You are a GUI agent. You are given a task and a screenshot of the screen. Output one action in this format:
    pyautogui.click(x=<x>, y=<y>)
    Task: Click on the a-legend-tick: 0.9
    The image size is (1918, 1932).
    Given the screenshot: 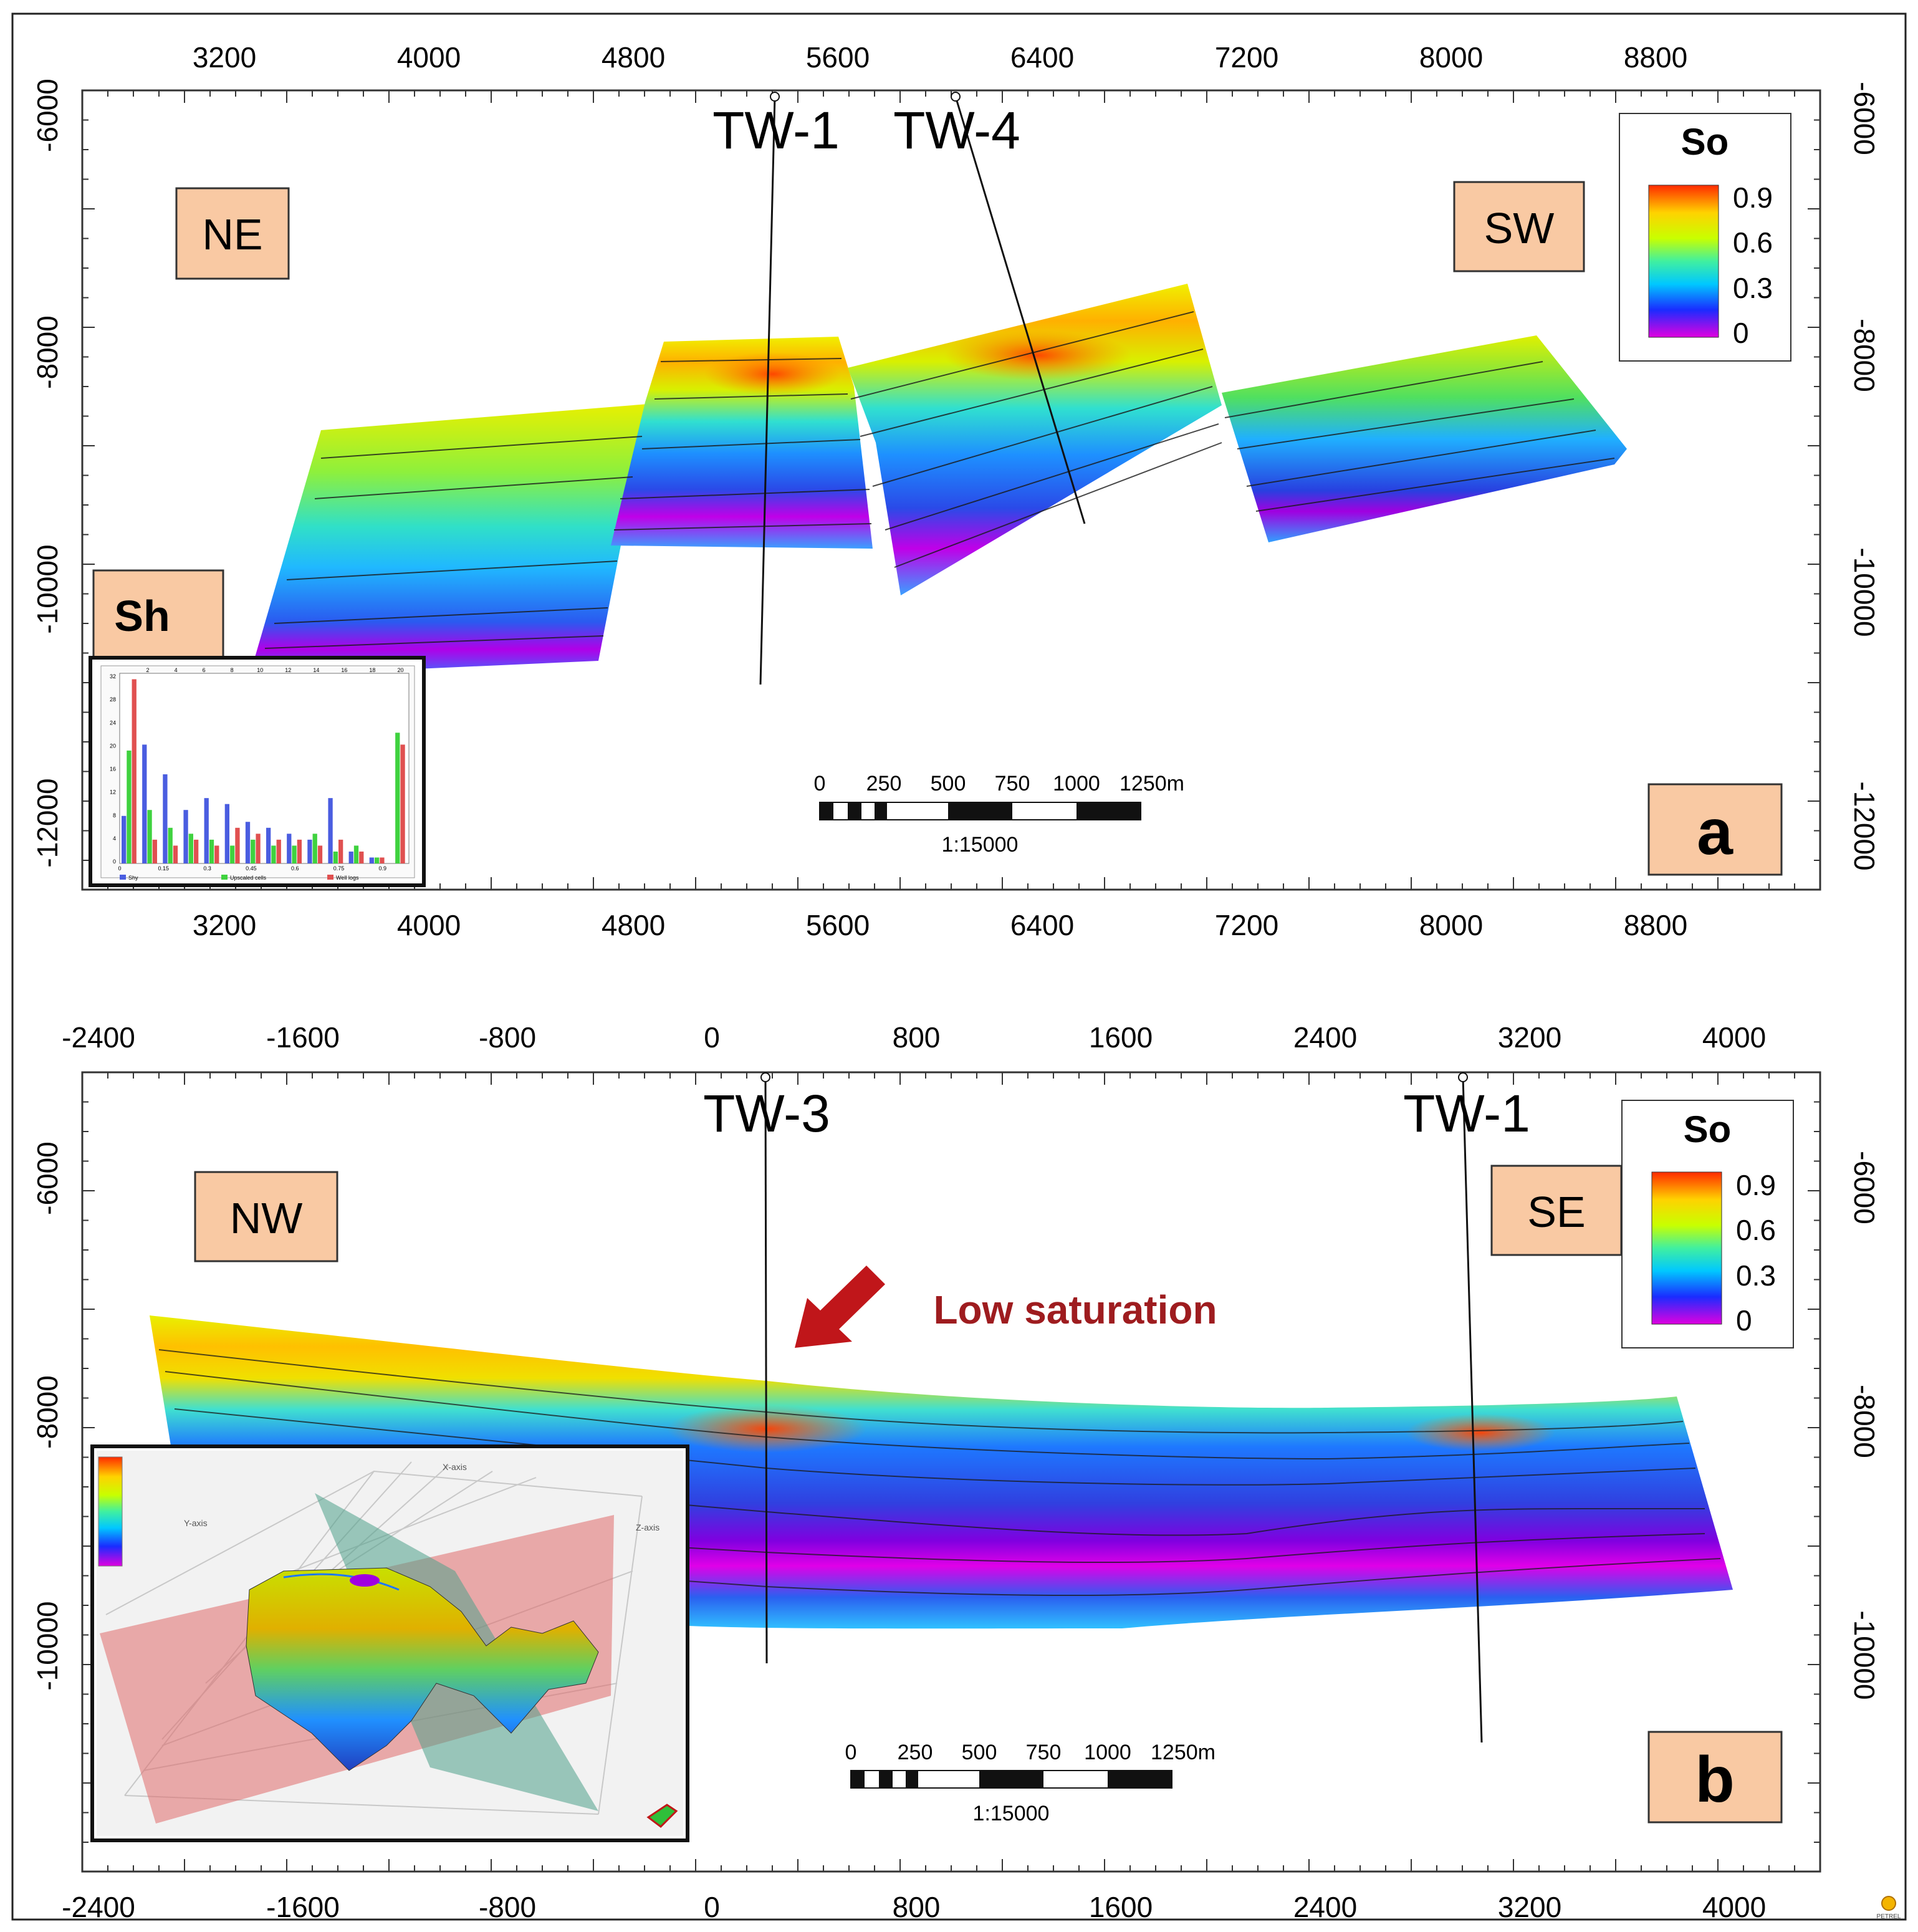 What is the action you would take?
    pyautogui.click(x=1753, y=197)
    